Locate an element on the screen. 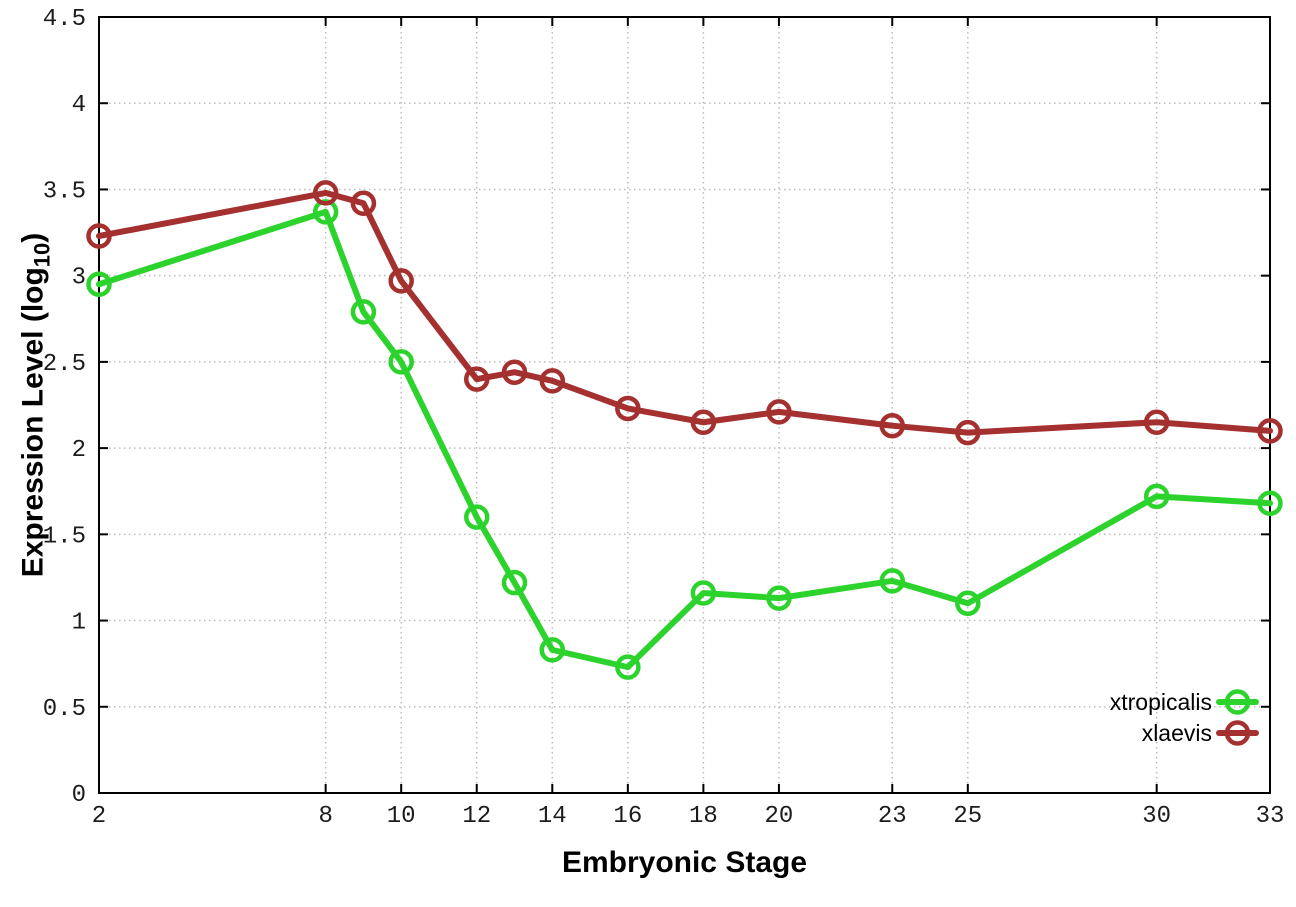  legend-label-xtropicalis: xtropicalis is located at coordinates (1161, 702).